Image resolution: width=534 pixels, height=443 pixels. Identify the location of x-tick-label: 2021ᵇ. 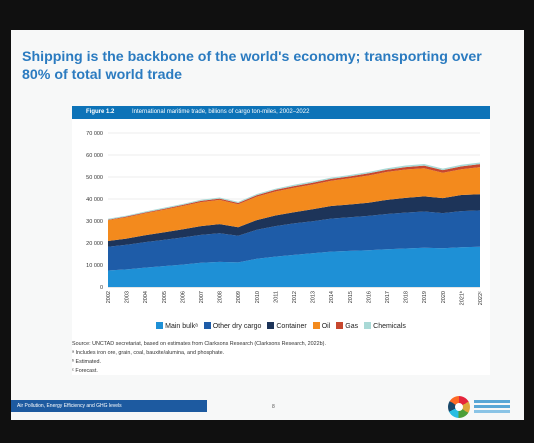
(461, 298).